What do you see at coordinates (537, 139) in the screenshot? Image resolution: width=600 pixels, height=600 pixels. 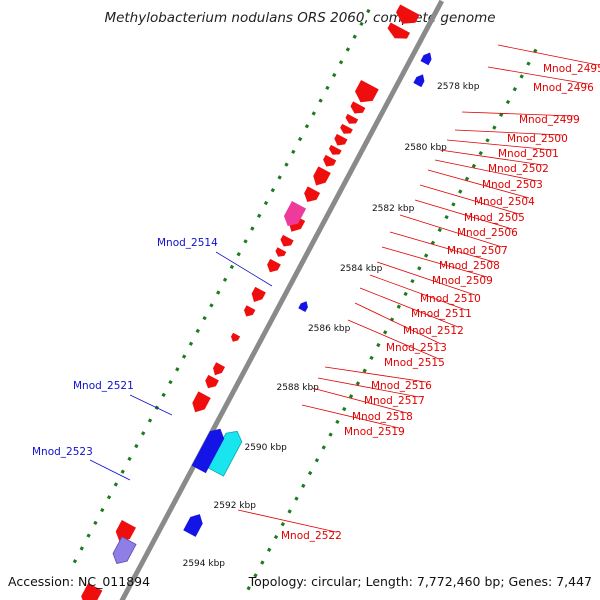 I see `gene-label: Mnod_2500` at bounding box center [537, 139].